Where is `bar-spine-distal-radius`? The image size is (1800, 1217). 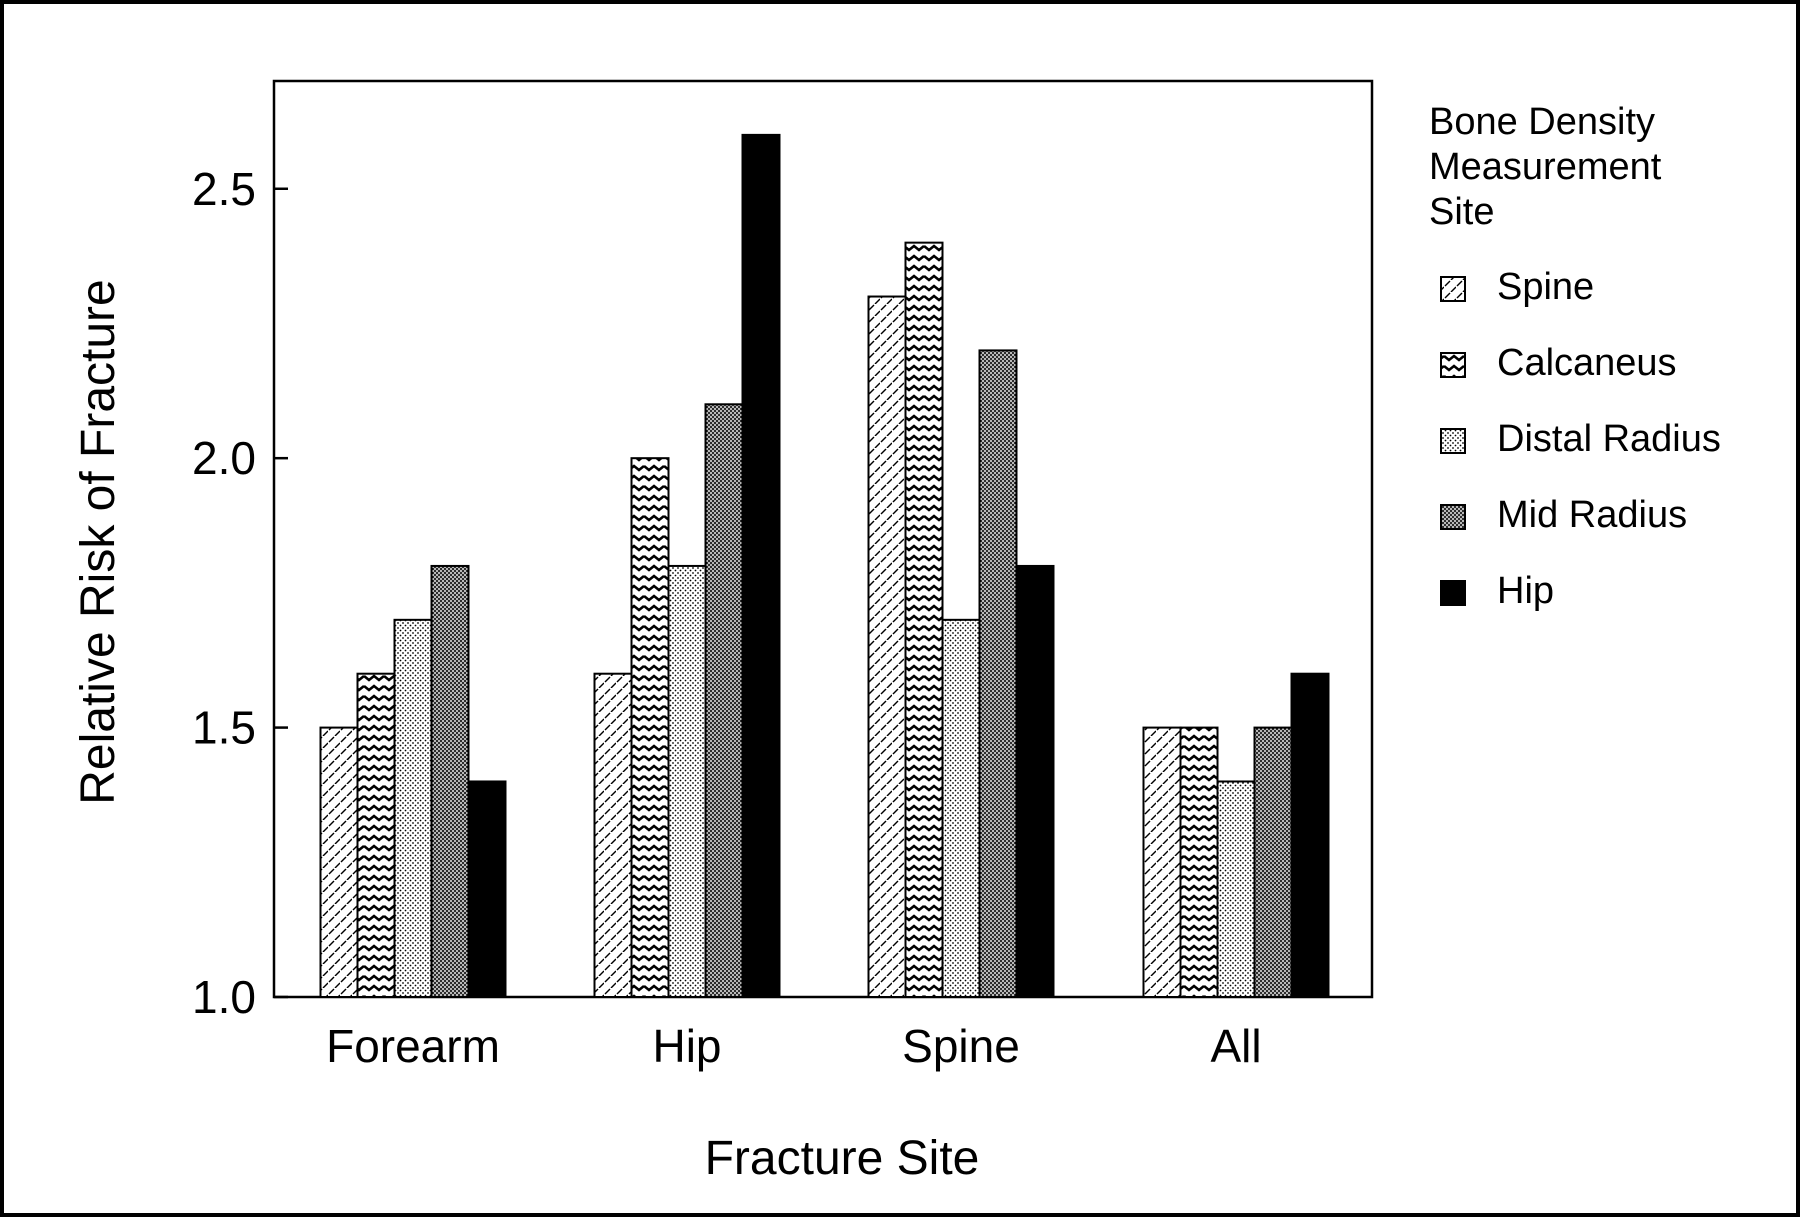
bar-spine-distal-radius is located at coordinates (961, 808).